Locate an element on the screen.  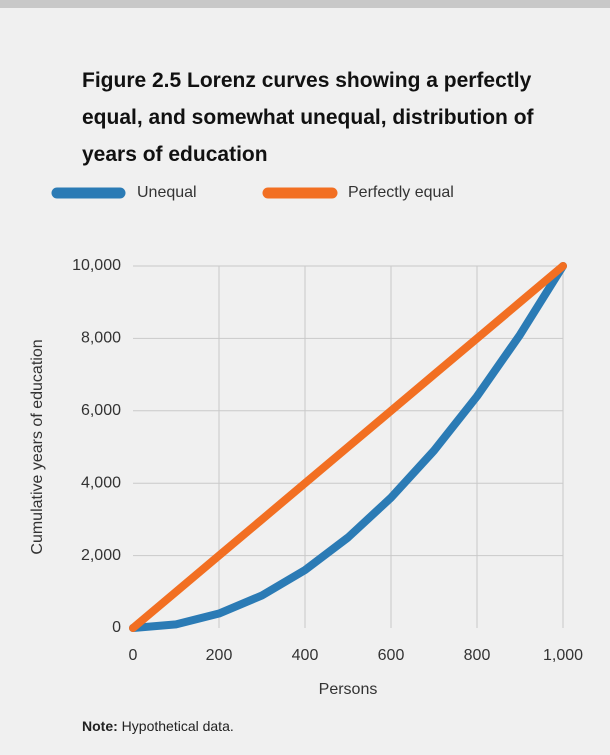
legend-label: Perfectly equal is located at coordinates (401, 192).